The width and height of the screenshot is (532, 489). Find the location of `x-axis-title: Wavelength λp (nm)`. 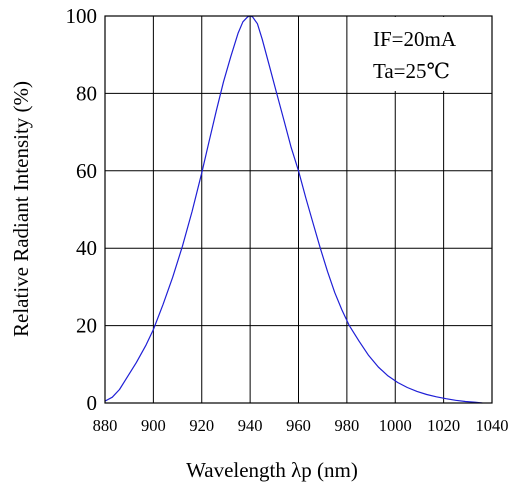

x-axis-title: Wavelength λp (nm) is located at coordinates (272, 470).